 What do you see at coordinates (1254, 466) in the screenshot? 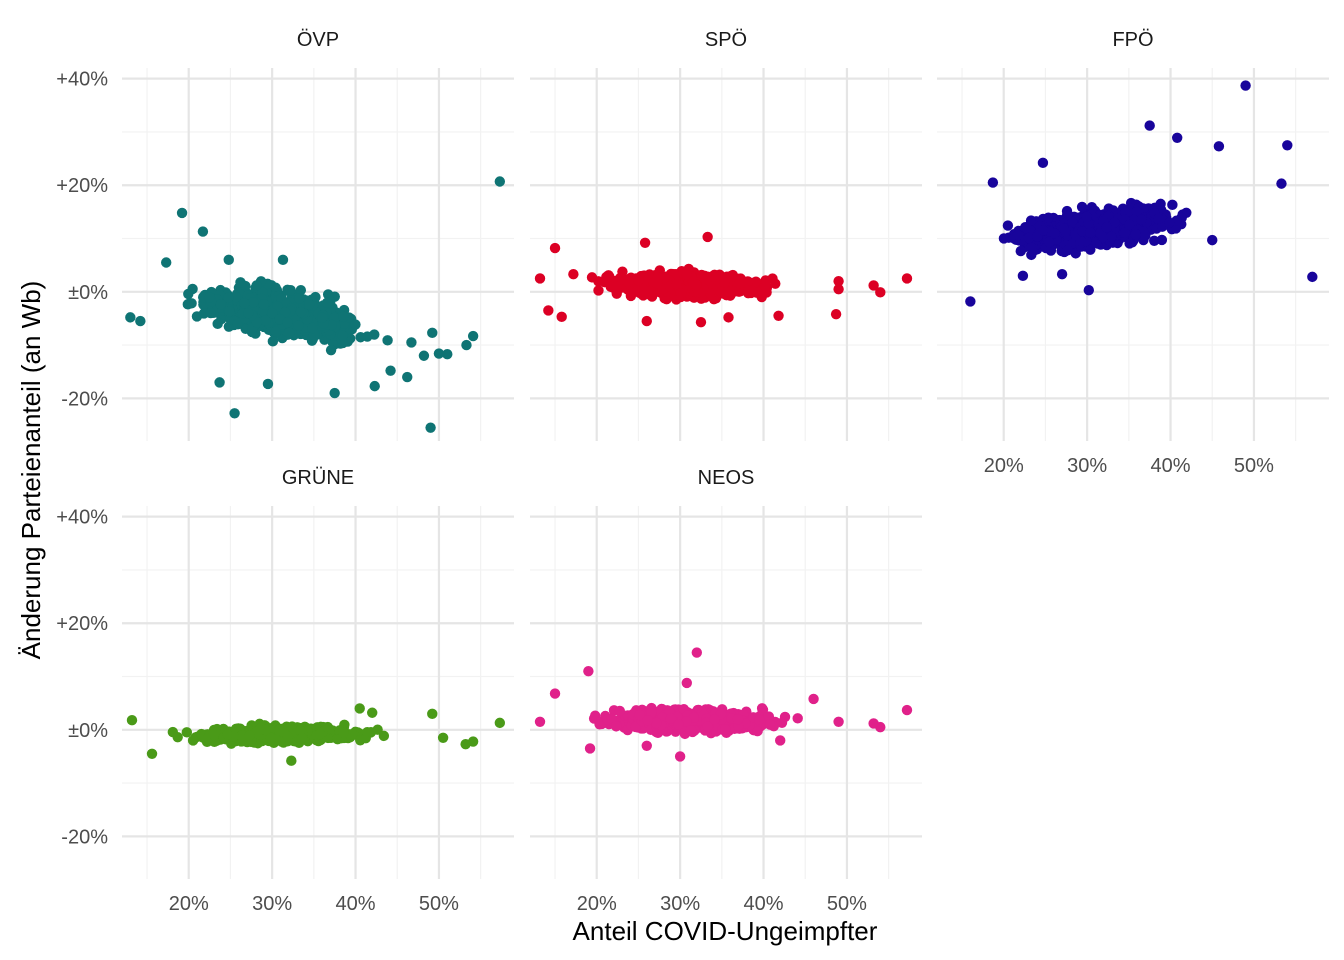
I see `x-tick-label: 50%` at bounding box center [1254, 466].